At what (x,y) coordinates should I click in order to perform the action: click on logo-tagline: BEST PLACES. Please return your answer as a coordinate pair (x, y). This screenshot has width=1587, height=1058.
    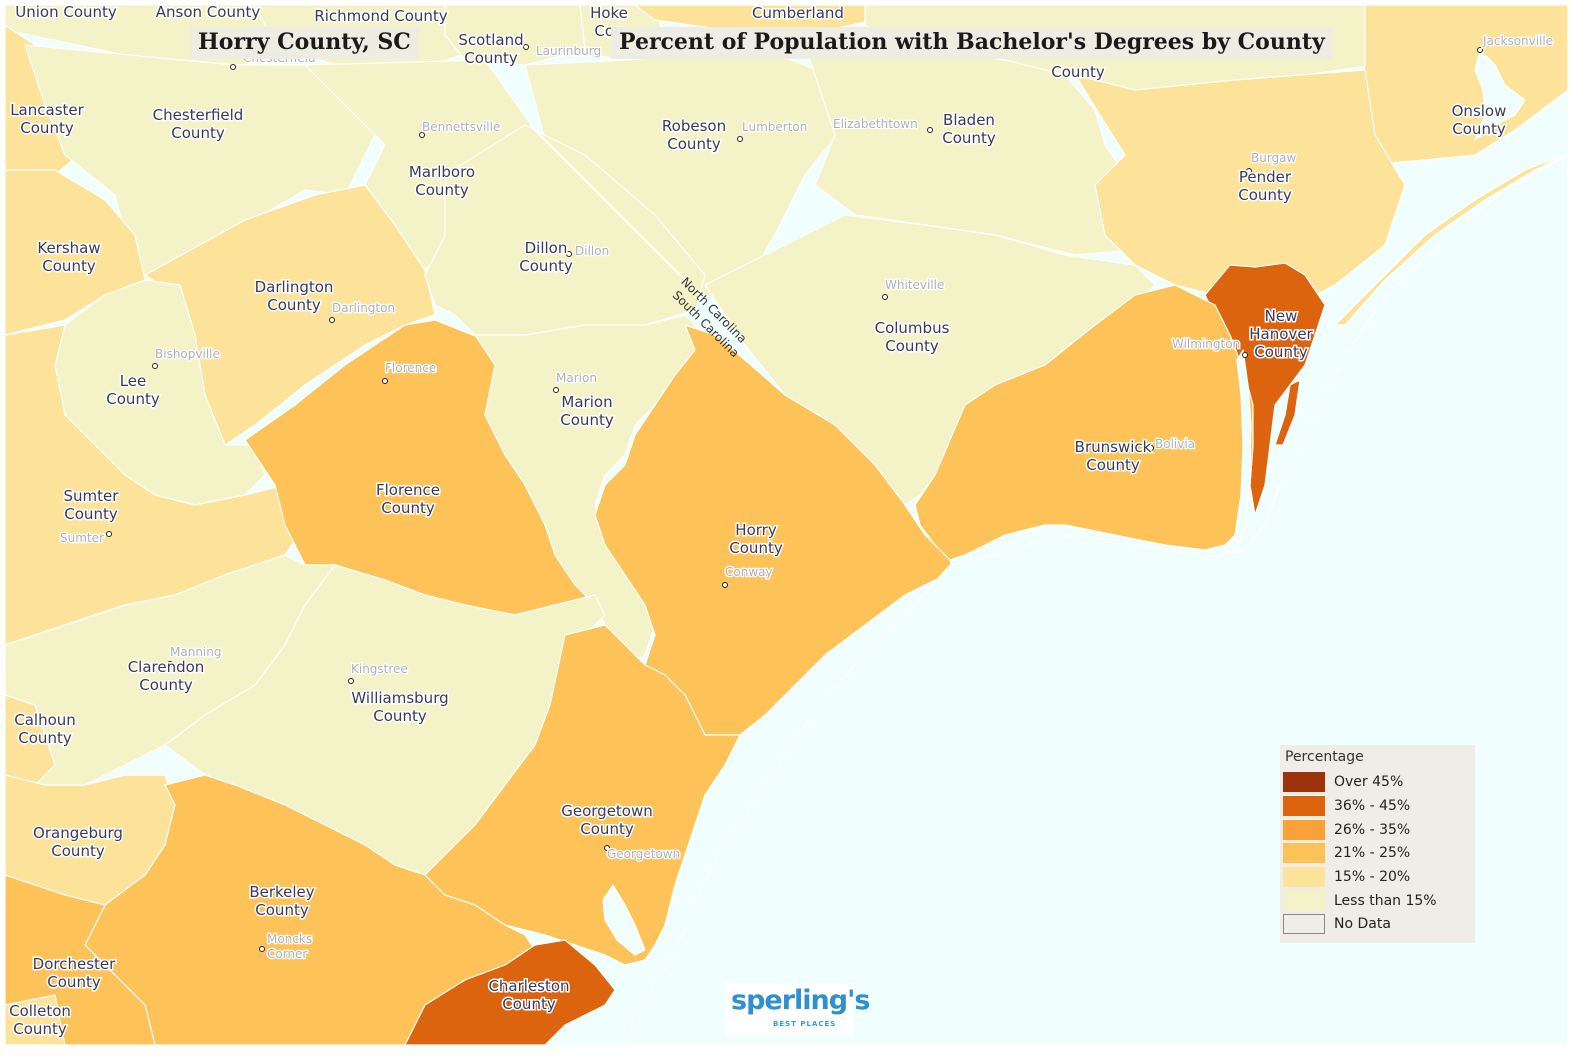
    Looking at the image, I should click on (805, 1024).